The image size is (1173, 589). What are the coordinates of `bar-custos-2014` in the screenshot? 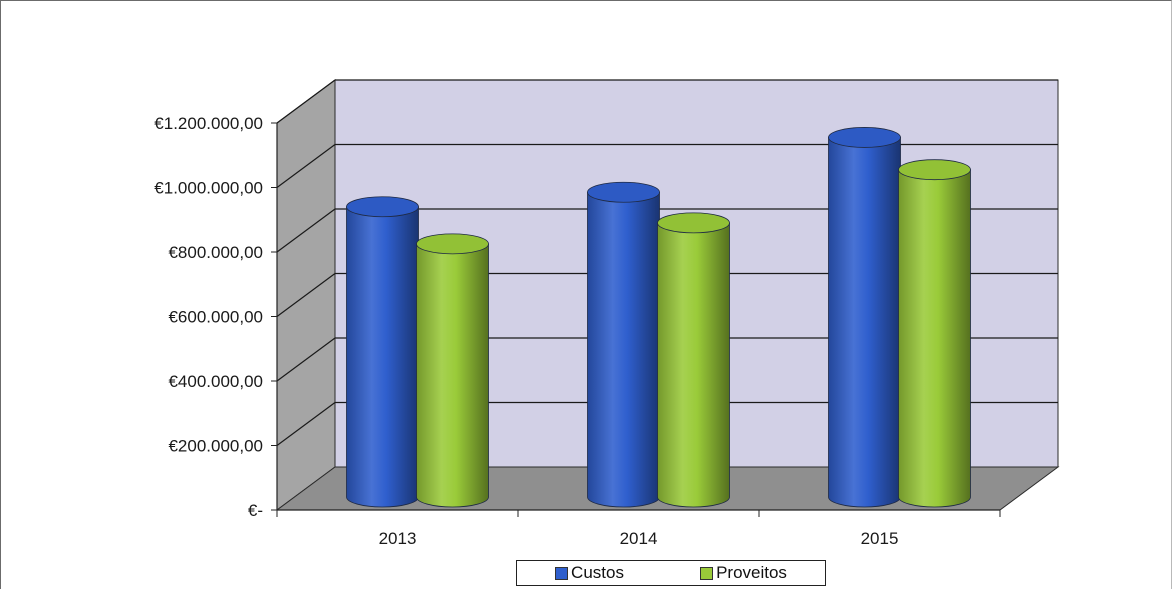 It's located at (623, 344).